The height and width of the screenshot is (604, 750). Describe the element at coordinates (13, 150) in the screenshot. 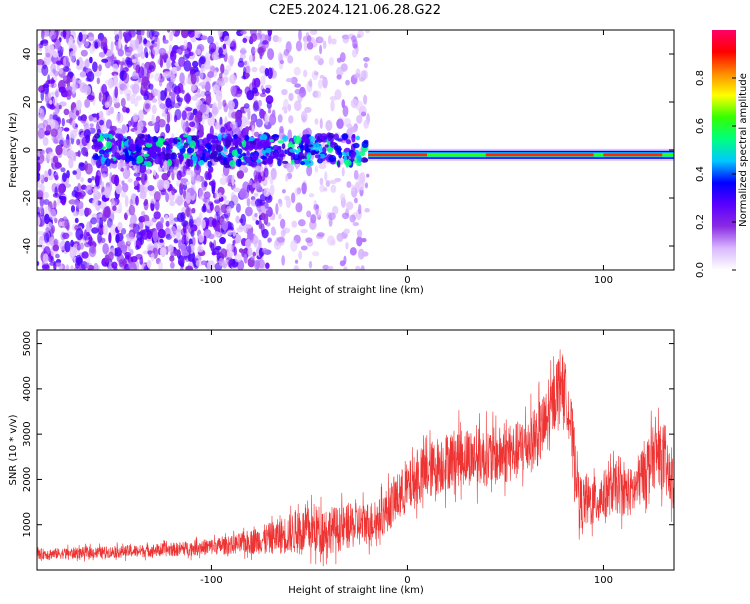

I see `spectrogram-y-axis-label: Frequency (Hz)` at that location.